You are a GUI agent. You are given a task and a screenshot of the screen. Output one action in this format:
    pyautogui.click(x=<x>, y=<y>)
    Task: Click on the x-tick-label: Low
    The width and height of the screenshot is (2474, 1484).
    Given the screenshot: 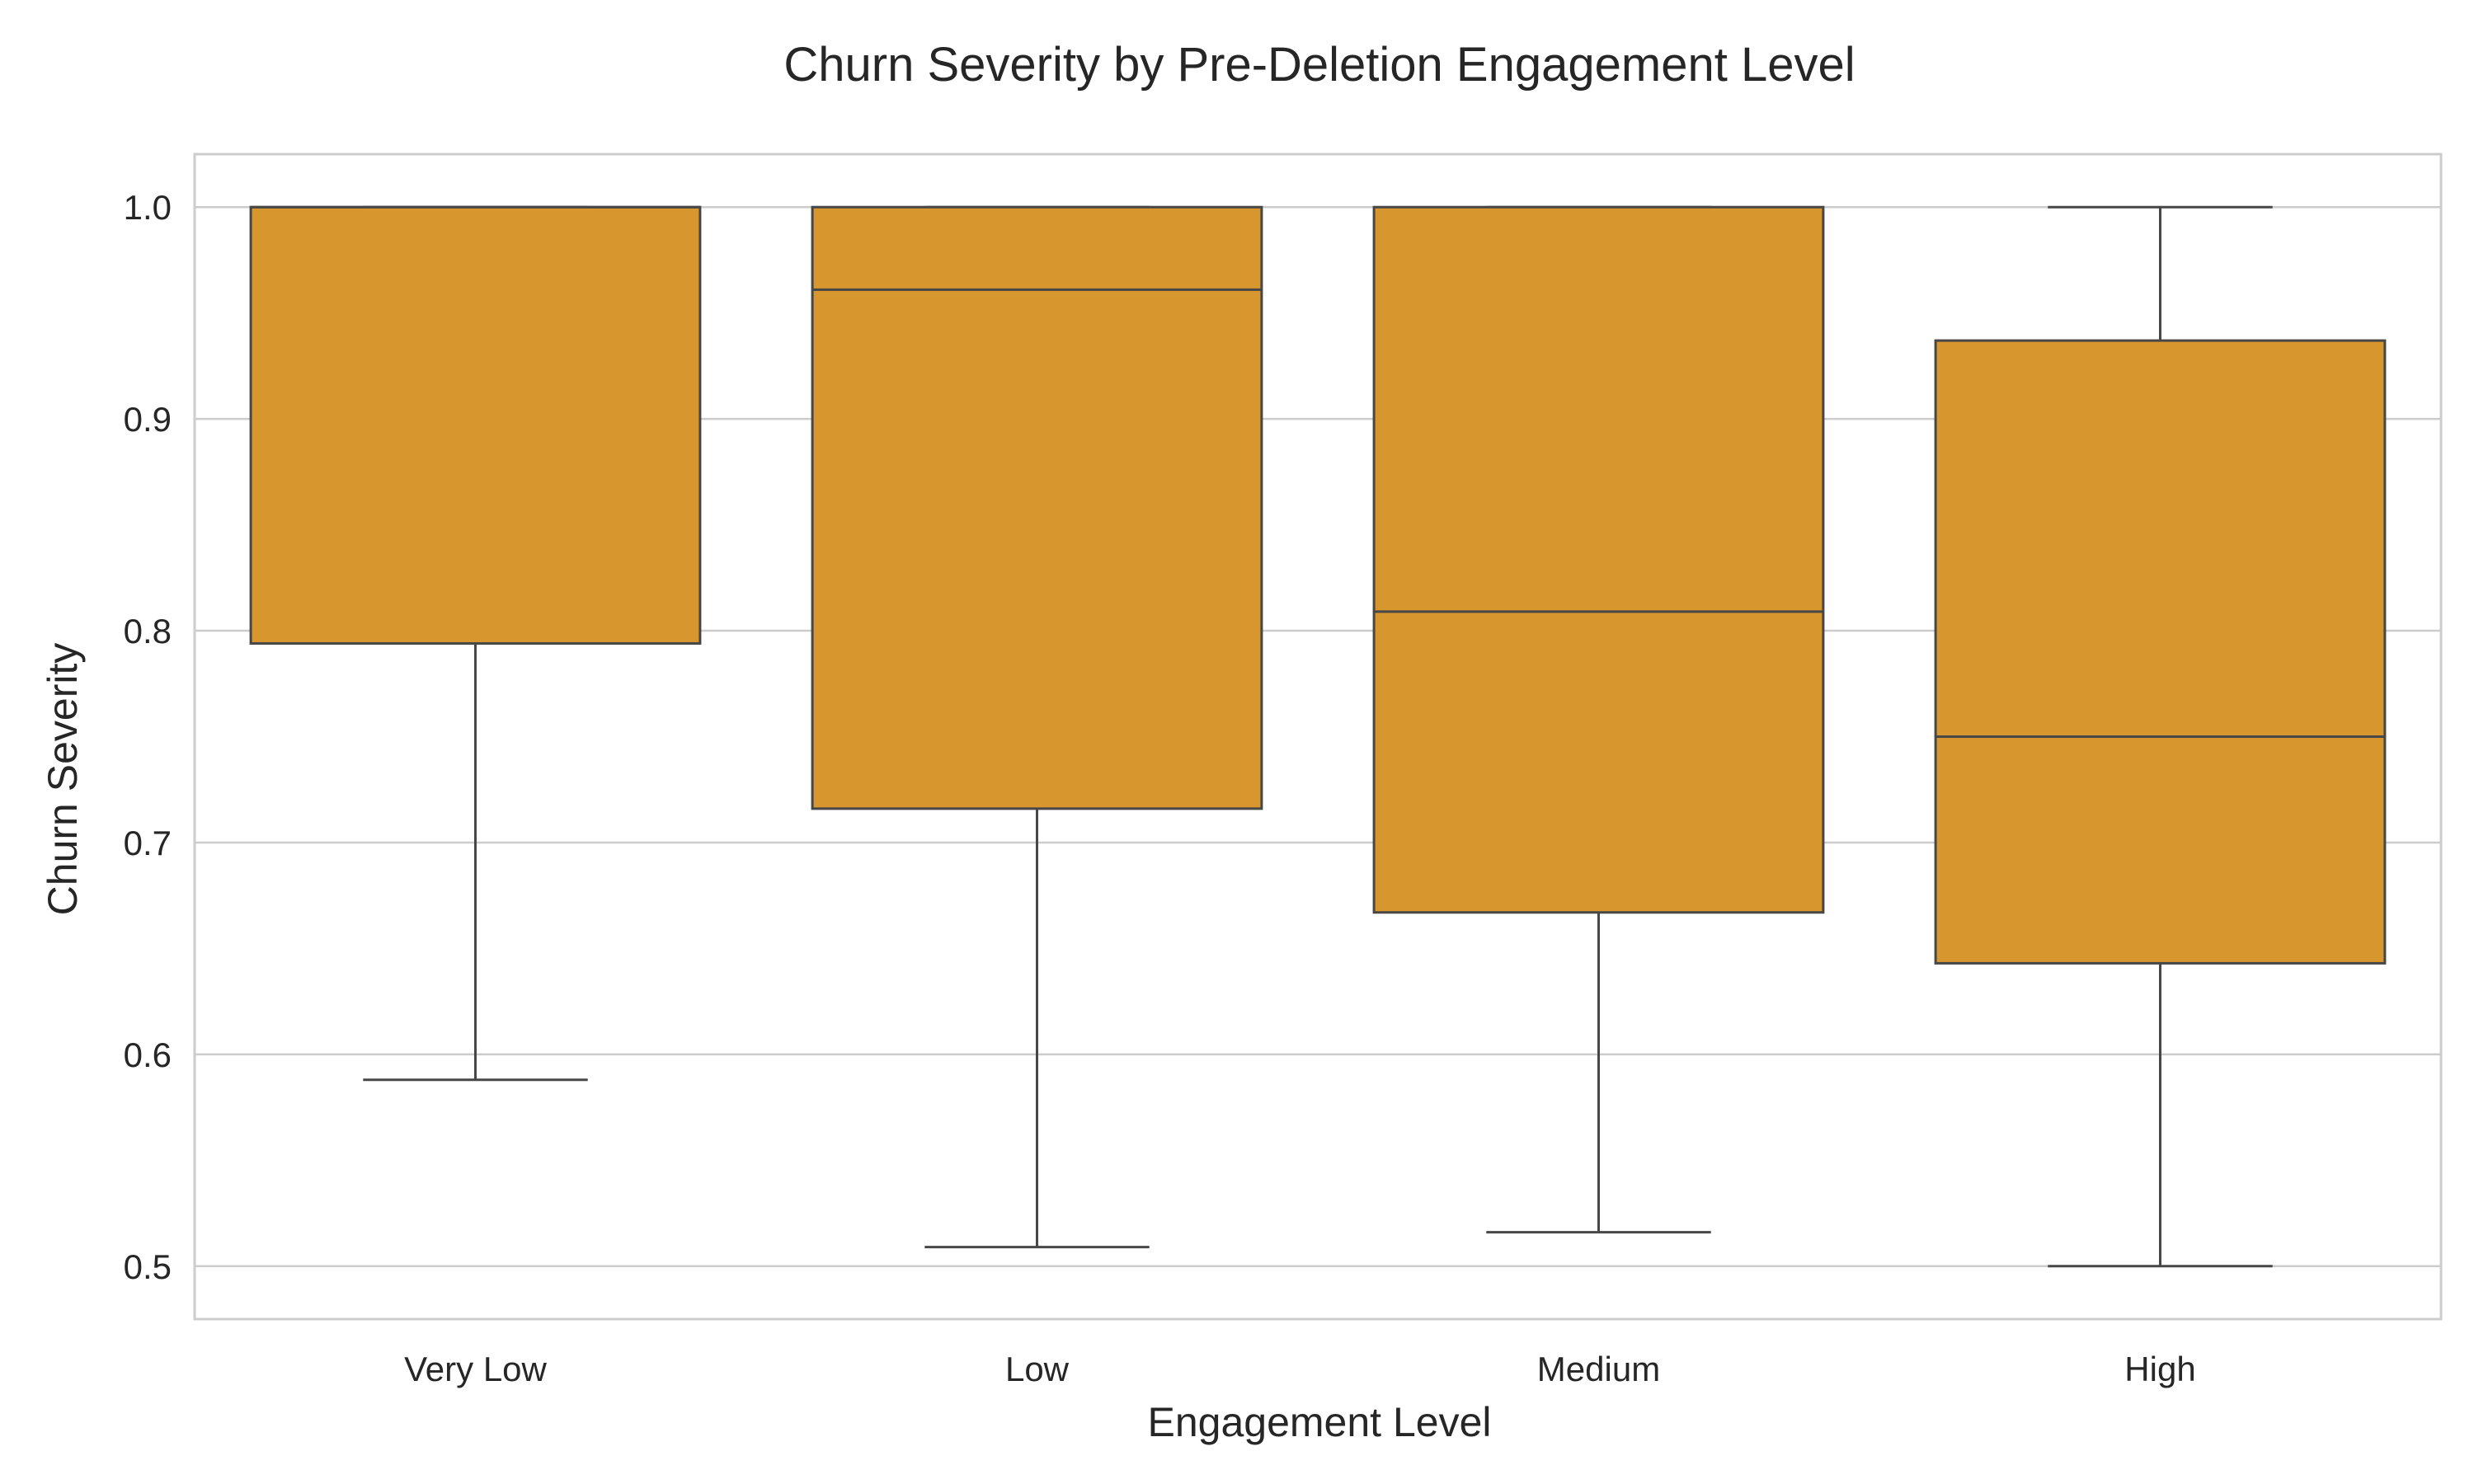 What is the action you would take?
    pyautogui.click(x=1037, y=1369)
    